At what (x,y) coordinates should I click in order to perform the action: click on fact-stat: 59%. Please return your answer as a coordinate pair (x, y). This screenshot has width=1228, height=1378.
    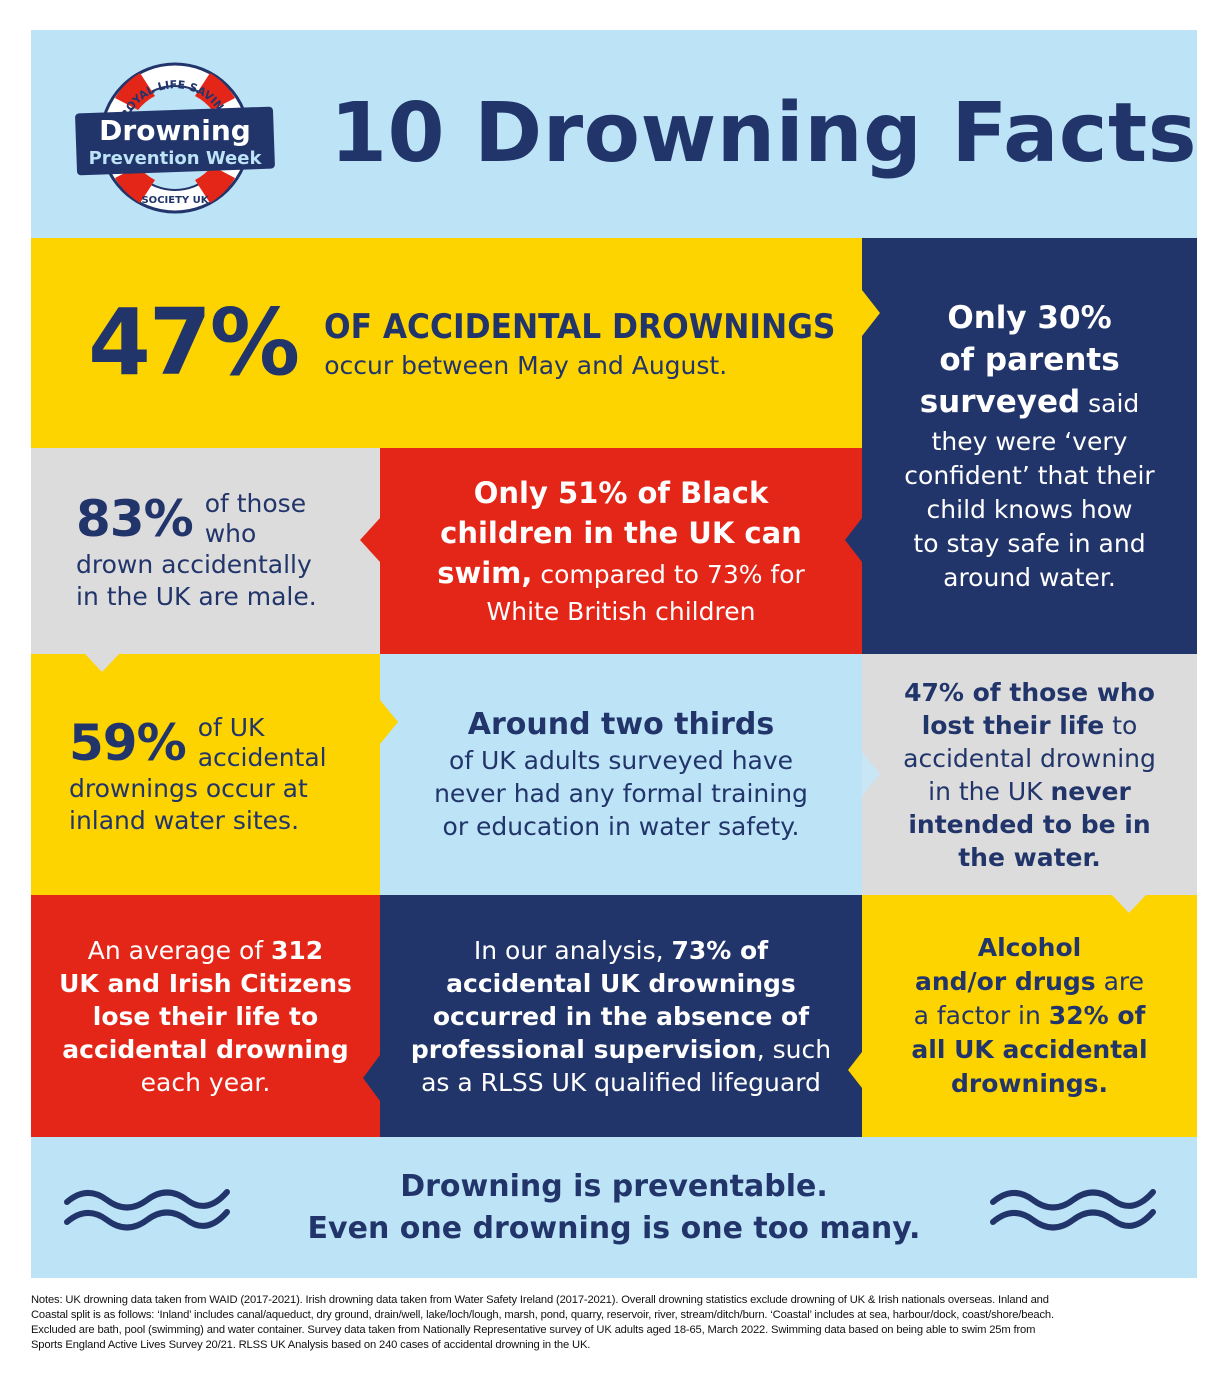
    Looking at the image, I should click on (128, 742).